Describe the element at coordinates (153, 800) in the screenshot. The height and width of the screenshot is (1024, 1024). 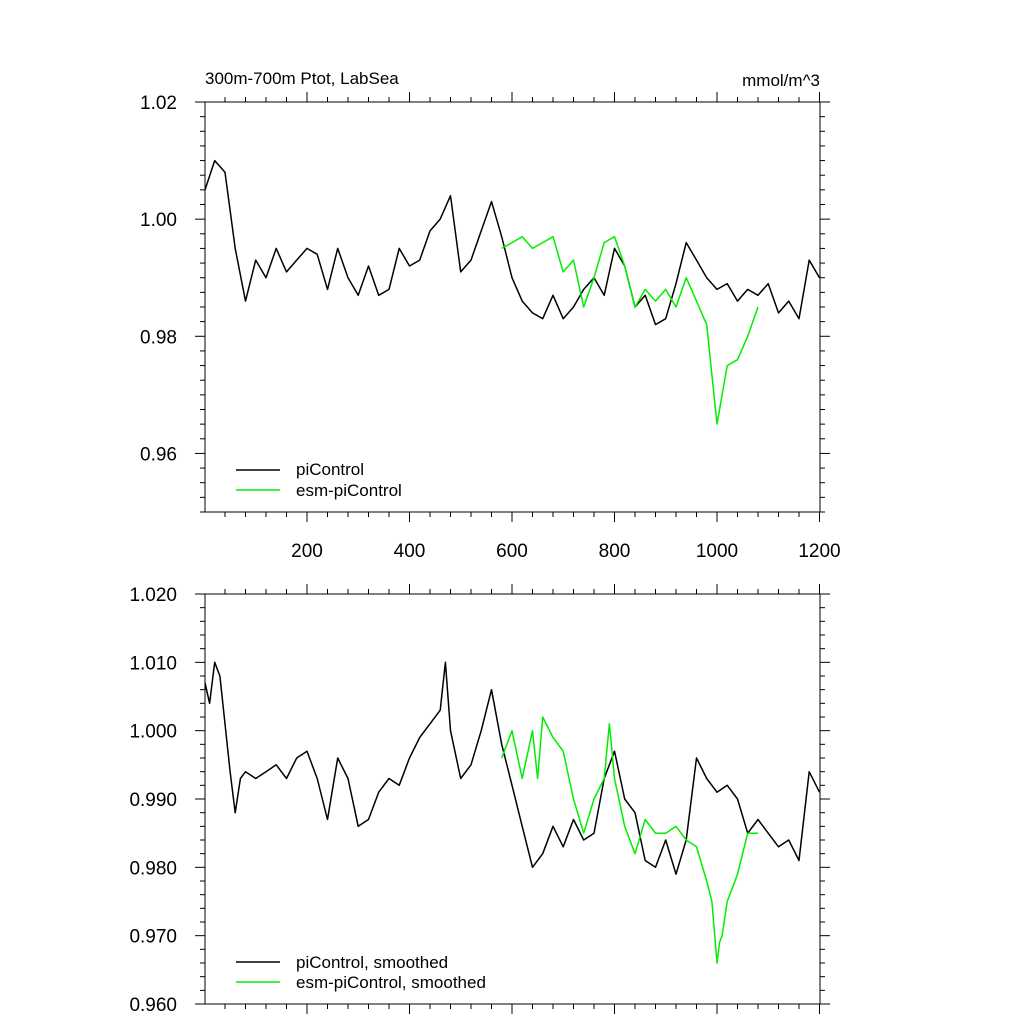
I see `bottom-y-tick-label: 0.990` at that location.